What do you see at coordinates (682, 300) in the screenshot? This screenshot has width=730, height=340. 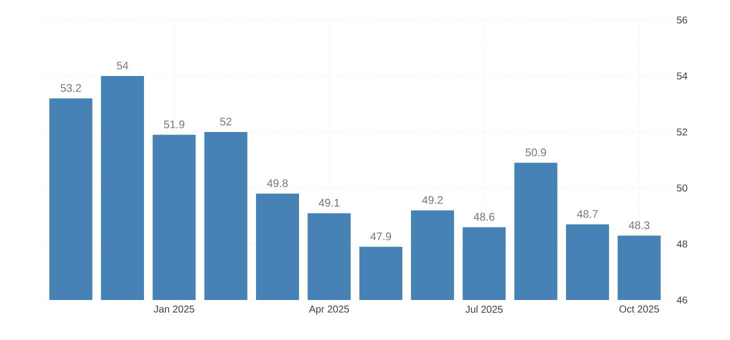 I see `y-tick-label: 46` at bounding box center [682, 300].